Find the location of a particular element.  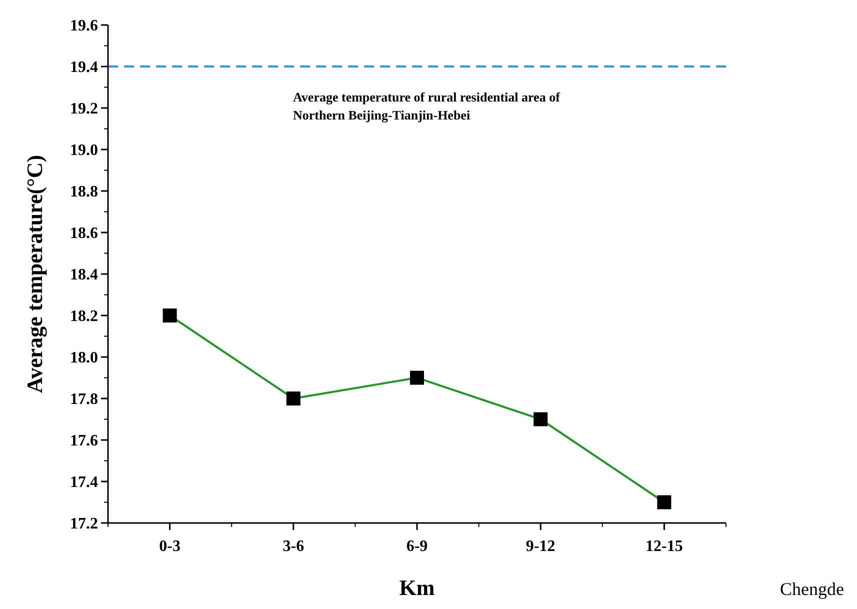

y-axis-title: Average temperature(°C) is located at coordinates (34, 274).